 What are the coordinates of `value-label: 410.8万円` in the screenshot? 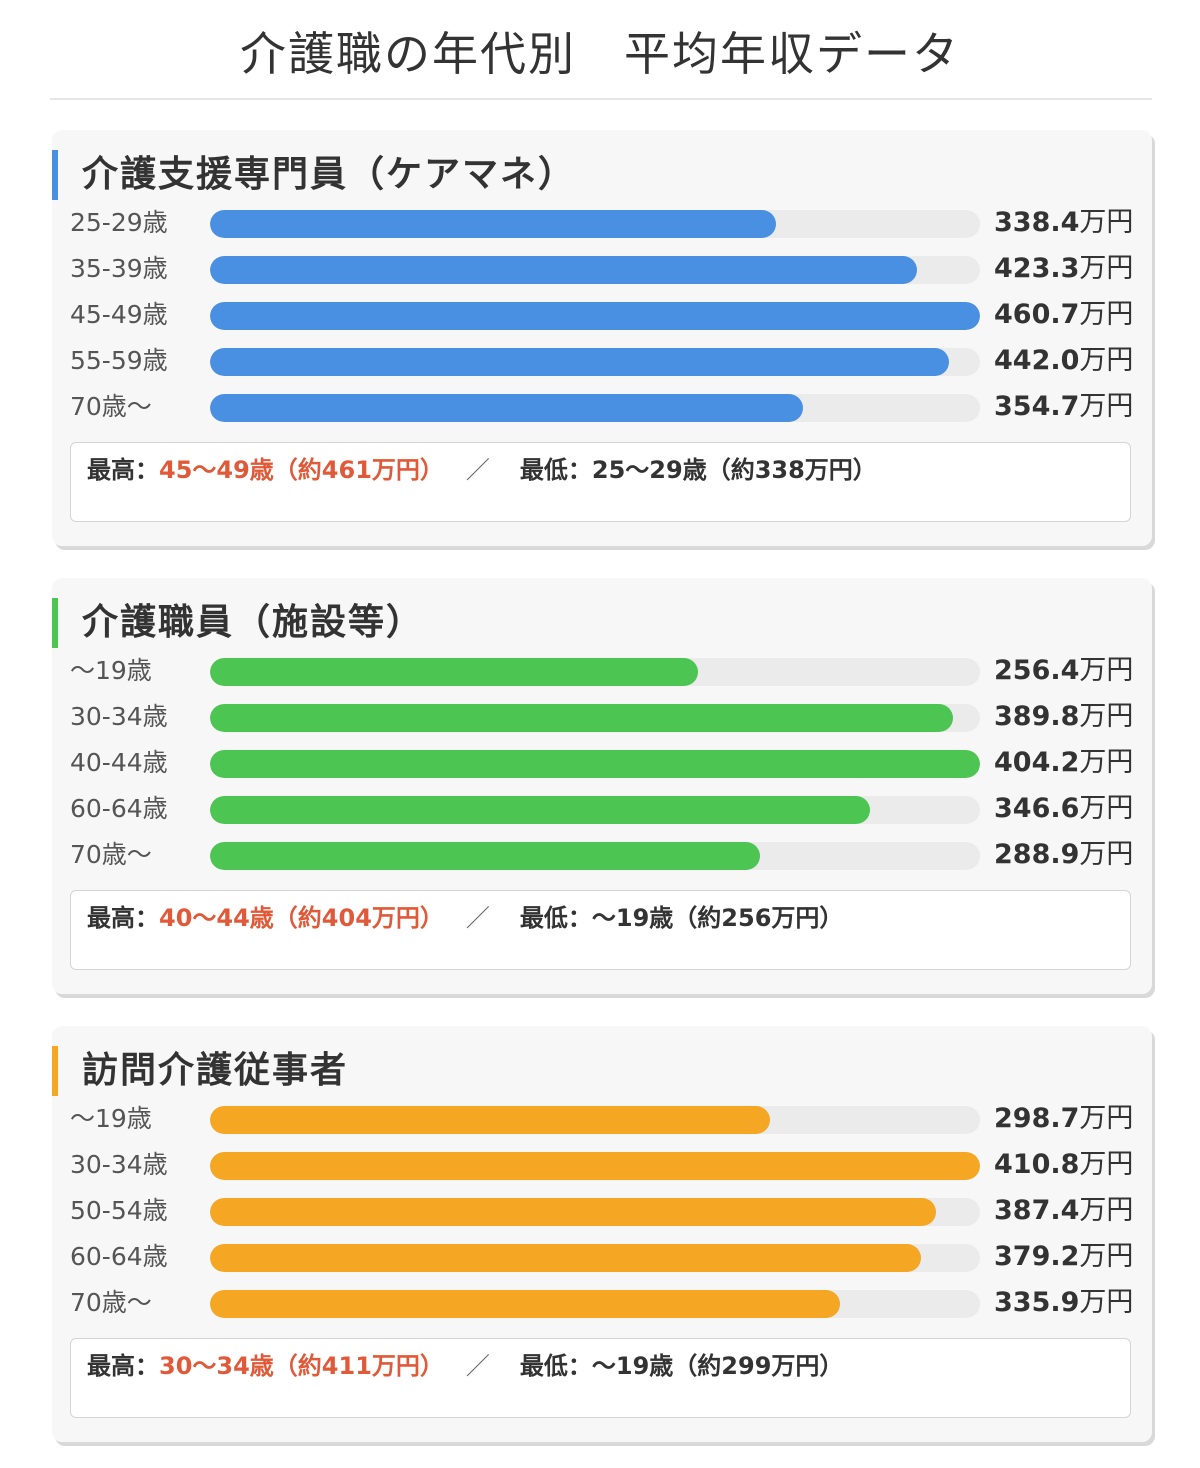 It's located at (1063, 1165).